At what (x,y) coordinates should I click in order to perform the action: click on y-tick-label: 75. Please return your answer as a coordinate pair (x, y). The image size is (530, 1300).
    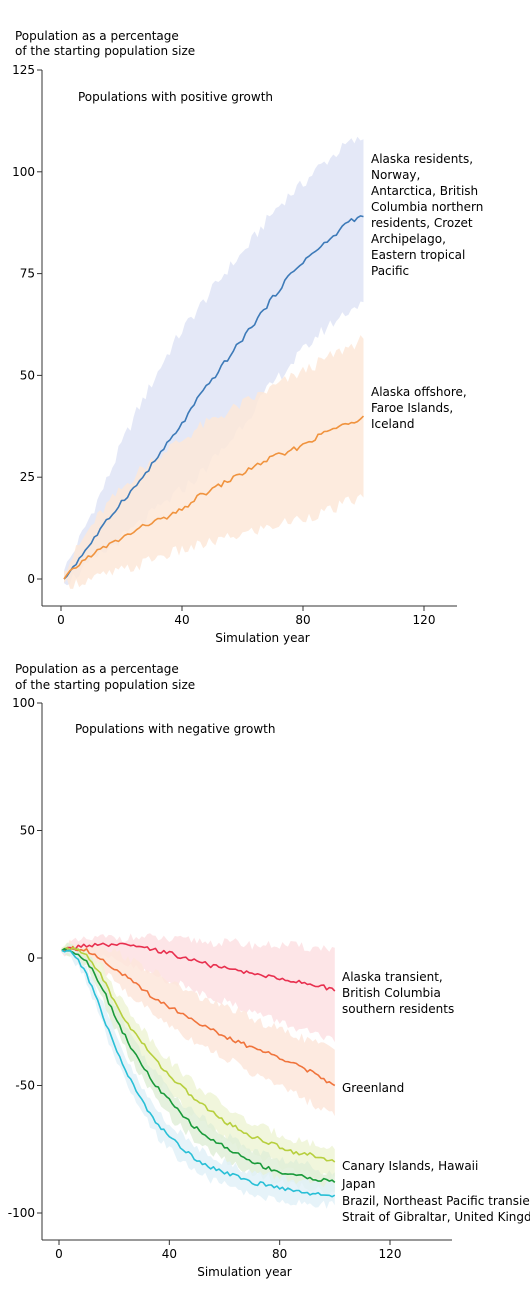
    Looking at the image, I should click on (27, 274).